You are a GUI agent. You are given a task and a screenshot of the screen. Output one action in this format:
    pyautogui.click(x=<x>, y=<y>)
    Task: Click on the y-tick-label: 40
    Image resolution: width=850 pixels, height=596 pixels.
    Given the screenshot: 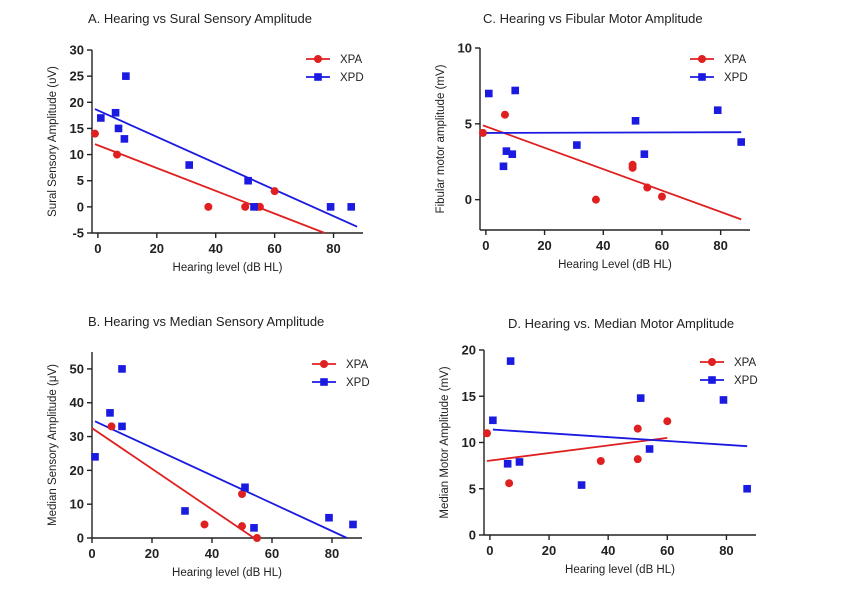 What is the action you would take?
    pyautogui.click(x=77, y=402)
    